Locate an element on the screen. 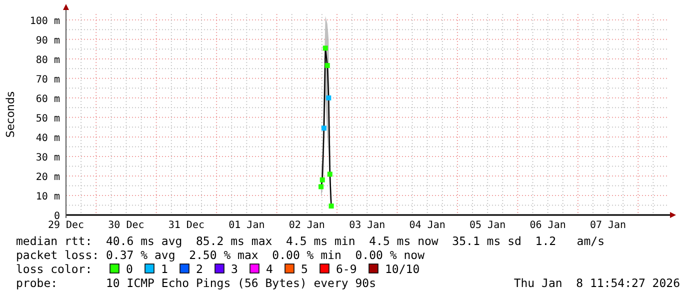 Image resolution: width=697 pixels, height=297 pixels. y-tick-label: 70 m is located at coordinates (48, 80).